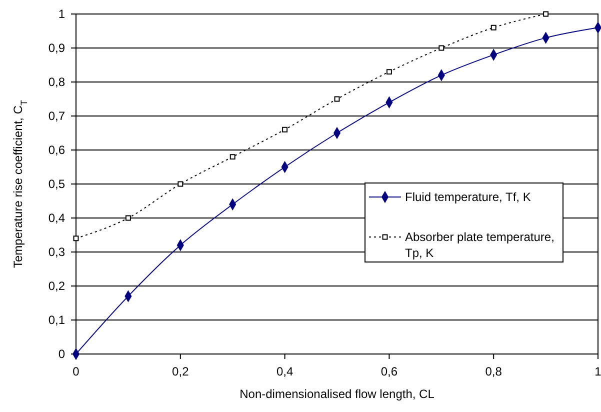 This screenshot has height=412, width=601. I want to click on x-tick-label: 0,6, so click(389, 371).